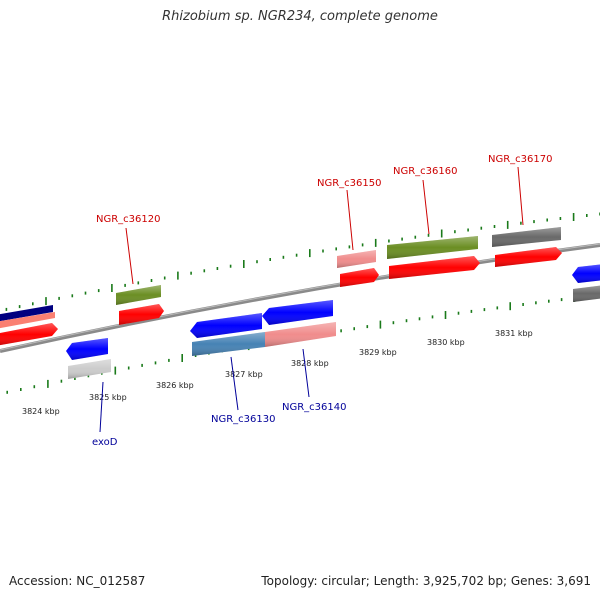 Image resolution: width=600 pixels, height=605 pixels. Describe the element at coordinates (299, 323) in the screenshot. I see `gene-NGR_c36140` at that location.